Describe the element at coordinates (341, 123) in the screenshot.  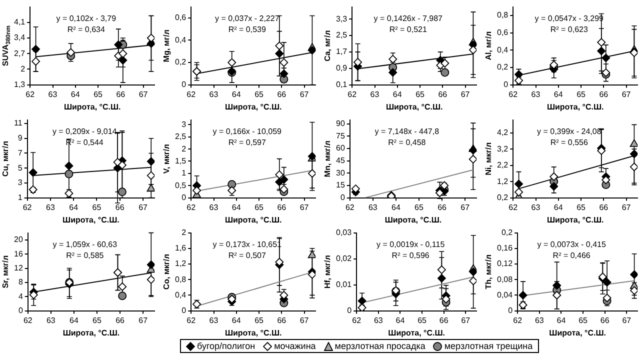
I see `y-tick-label: 90` at that location.